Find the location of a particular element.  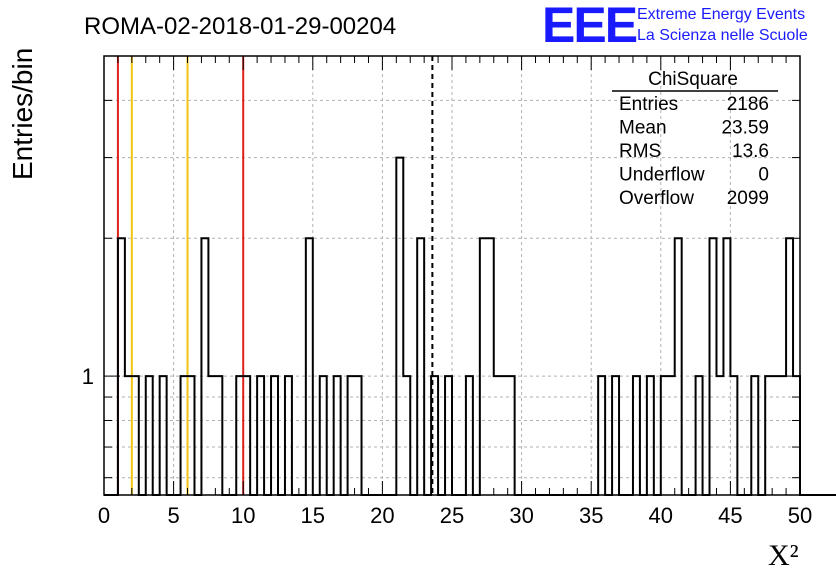

x-tick-label: 45 is located at coordinates (730, 515).